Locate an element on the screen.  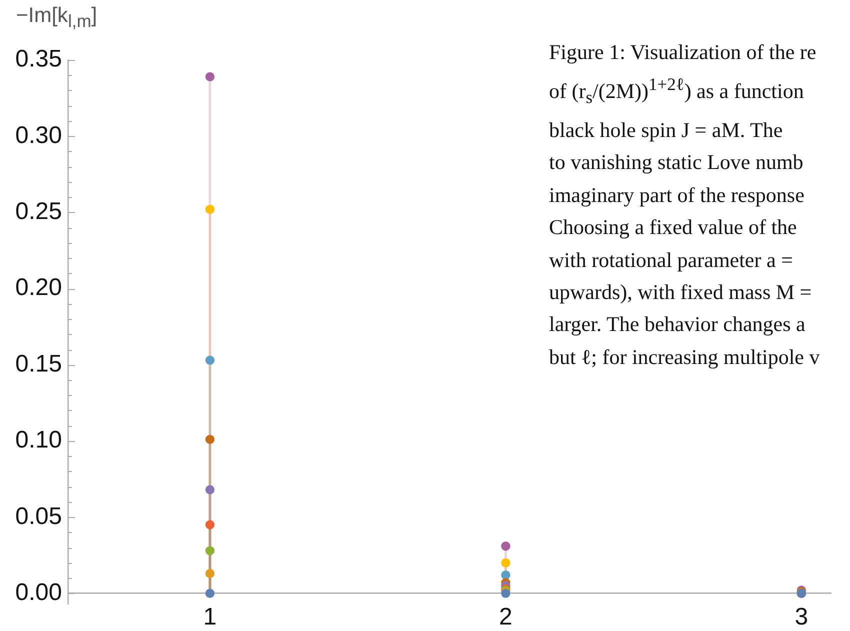
y-tick-label: 0.20 is located at coordinates (38, 288).